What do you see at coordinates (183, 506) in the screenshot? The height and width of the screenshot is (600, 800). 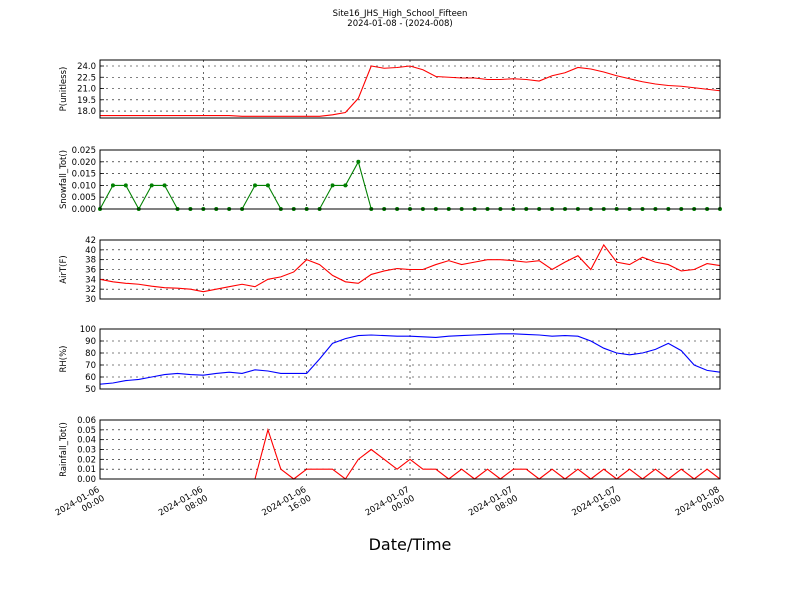 I see `x-tick-label: 2024-01-0608:00` at bounding box center [183, 506].